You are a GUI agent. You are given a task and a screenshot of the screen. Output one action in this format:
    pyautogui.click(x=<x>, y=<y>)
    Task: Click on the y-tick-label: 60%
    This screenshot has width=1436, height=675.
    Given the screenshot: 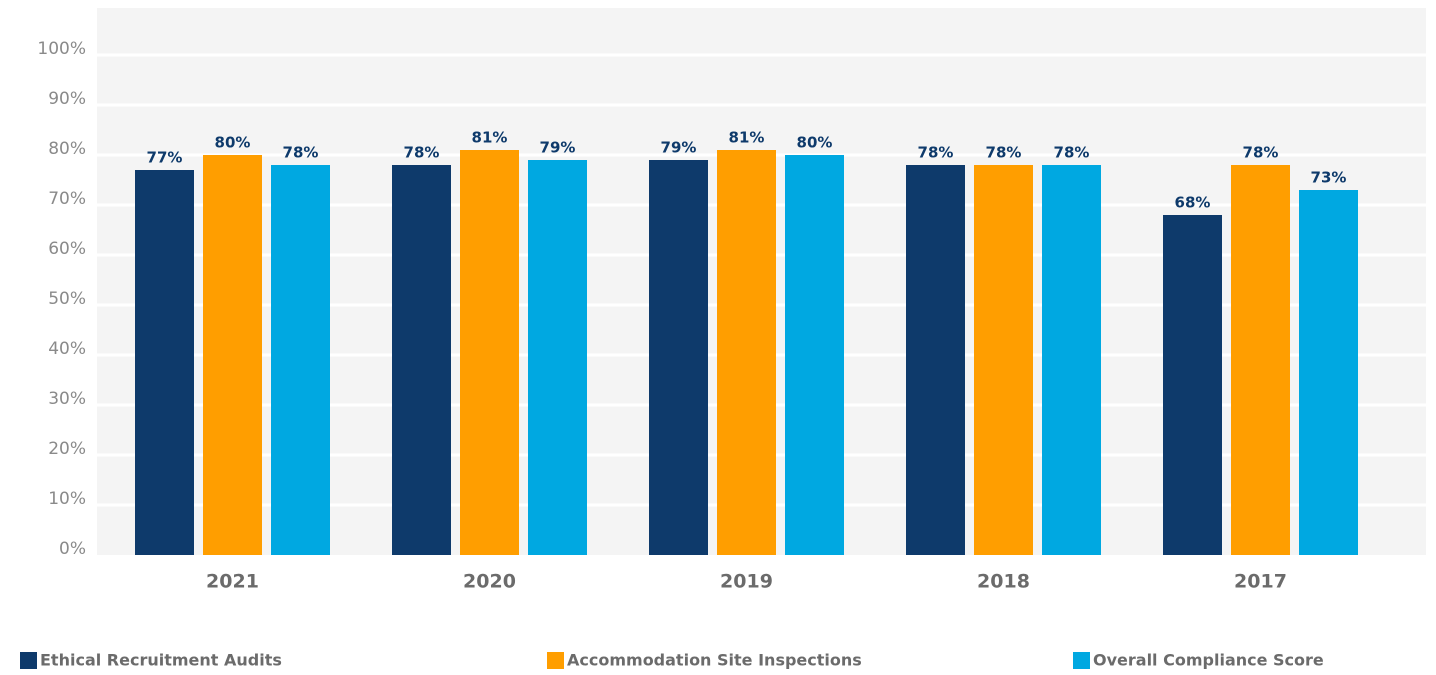 What is the action you would take?
    pyautogui.click(x=67, y=249)
    